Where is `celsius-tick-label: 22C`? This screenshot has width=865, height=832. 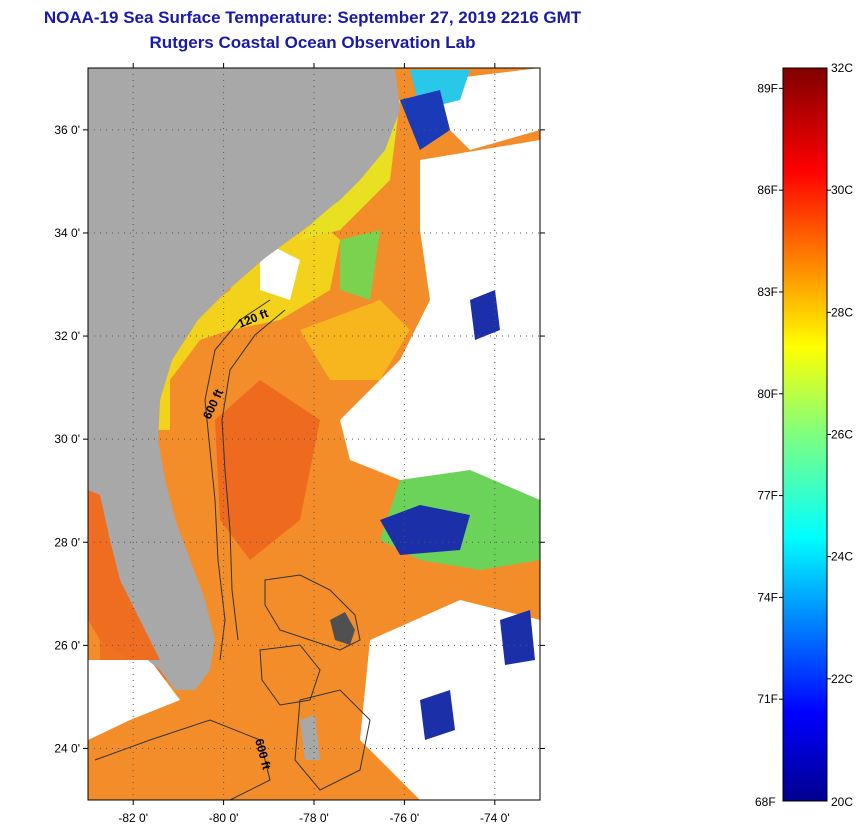
celsius-tick-label: 22C is located at coordinates (842, 679).